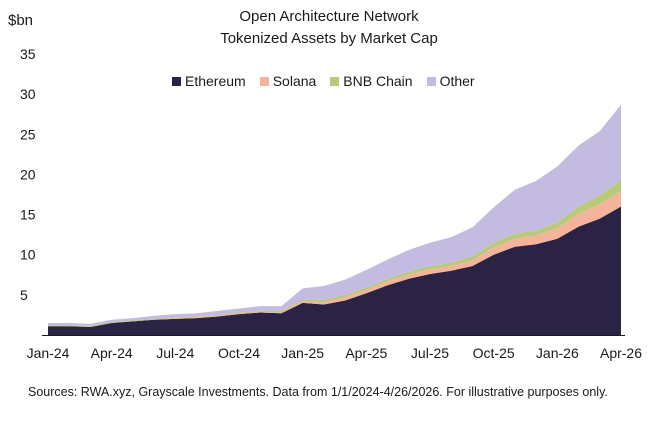 This screenshot has width=658, height=432. I want to click on y-tick-label: 30, so click(28, 94).